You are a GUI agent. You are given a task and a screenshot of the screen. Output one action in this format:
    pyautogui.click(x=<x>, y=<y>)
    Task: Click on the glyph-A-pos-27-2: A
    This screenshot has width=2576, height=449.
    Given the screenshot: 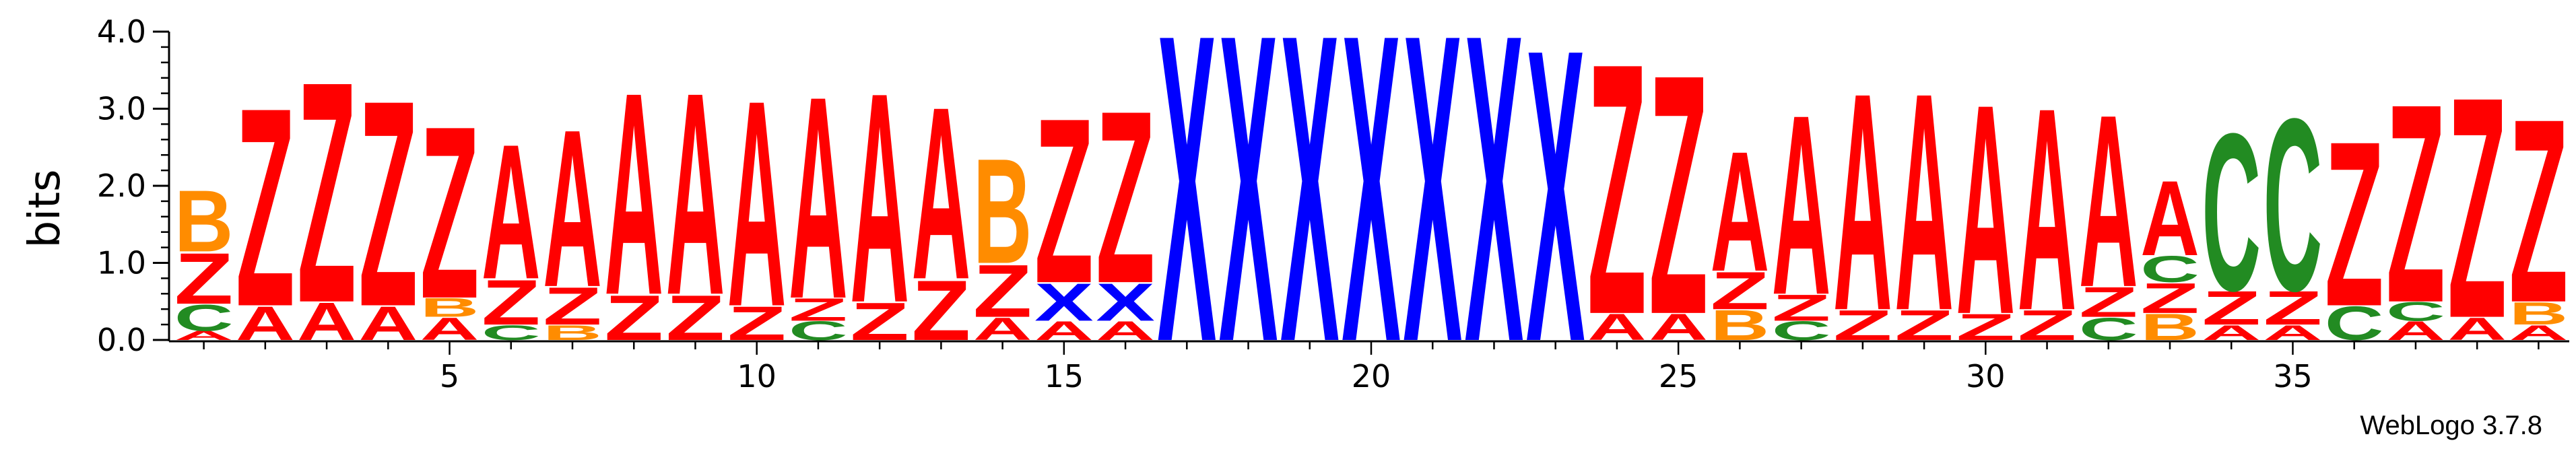 What is the action you would take?
    pyautogui.click(x=1801, y=206)
    